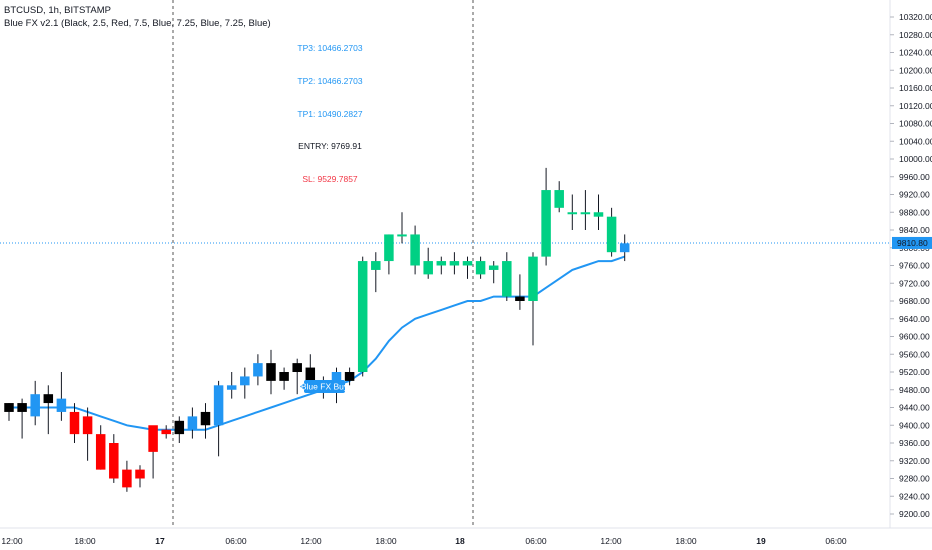 The width and height of the screenshot is (932, 550). What do you see at coordinates (330, 179) in the screenshot?
I see `trade-level-label: SL: 9529.7857` at bounding box center [330, 179].